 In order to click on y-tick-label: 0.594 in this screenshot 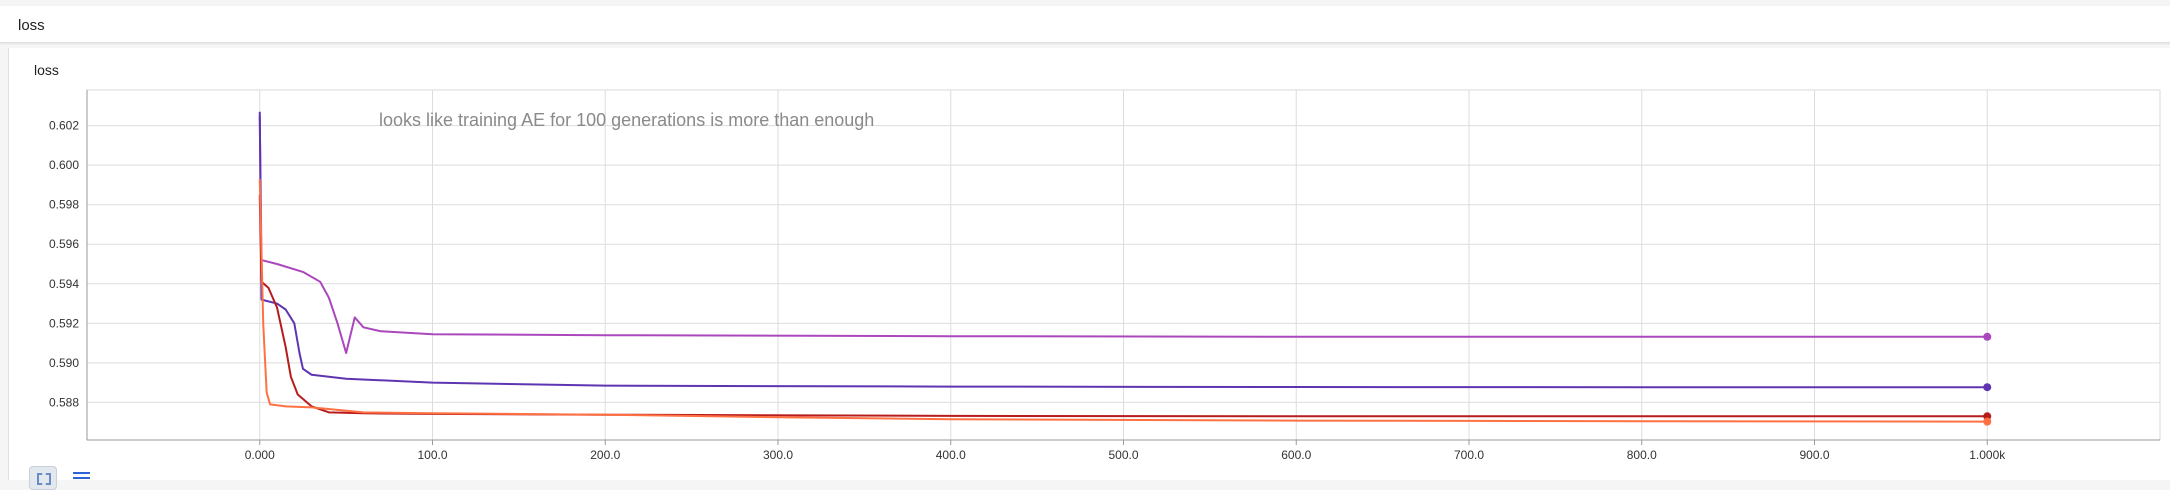, I will do `click(64, 284)`.